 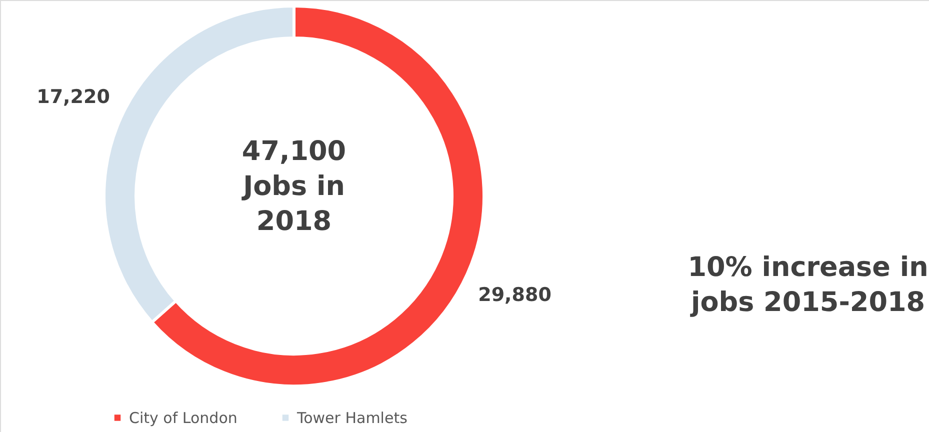 What do you see at coordinates (808, 285) in the screenshot?
I see `text: 10% increase in jobs 2015-2018` at bounding box center [808, 285].